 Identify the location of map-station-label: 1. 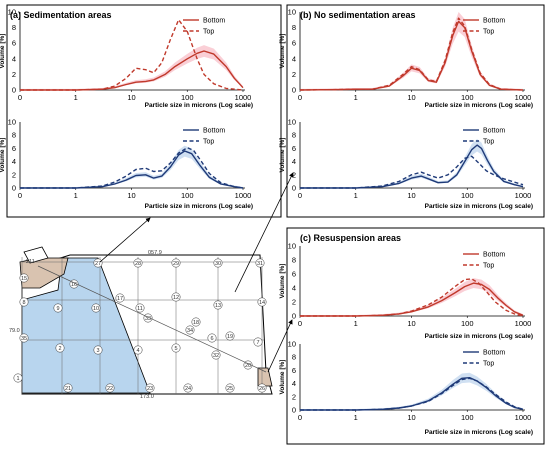
(17, 379).